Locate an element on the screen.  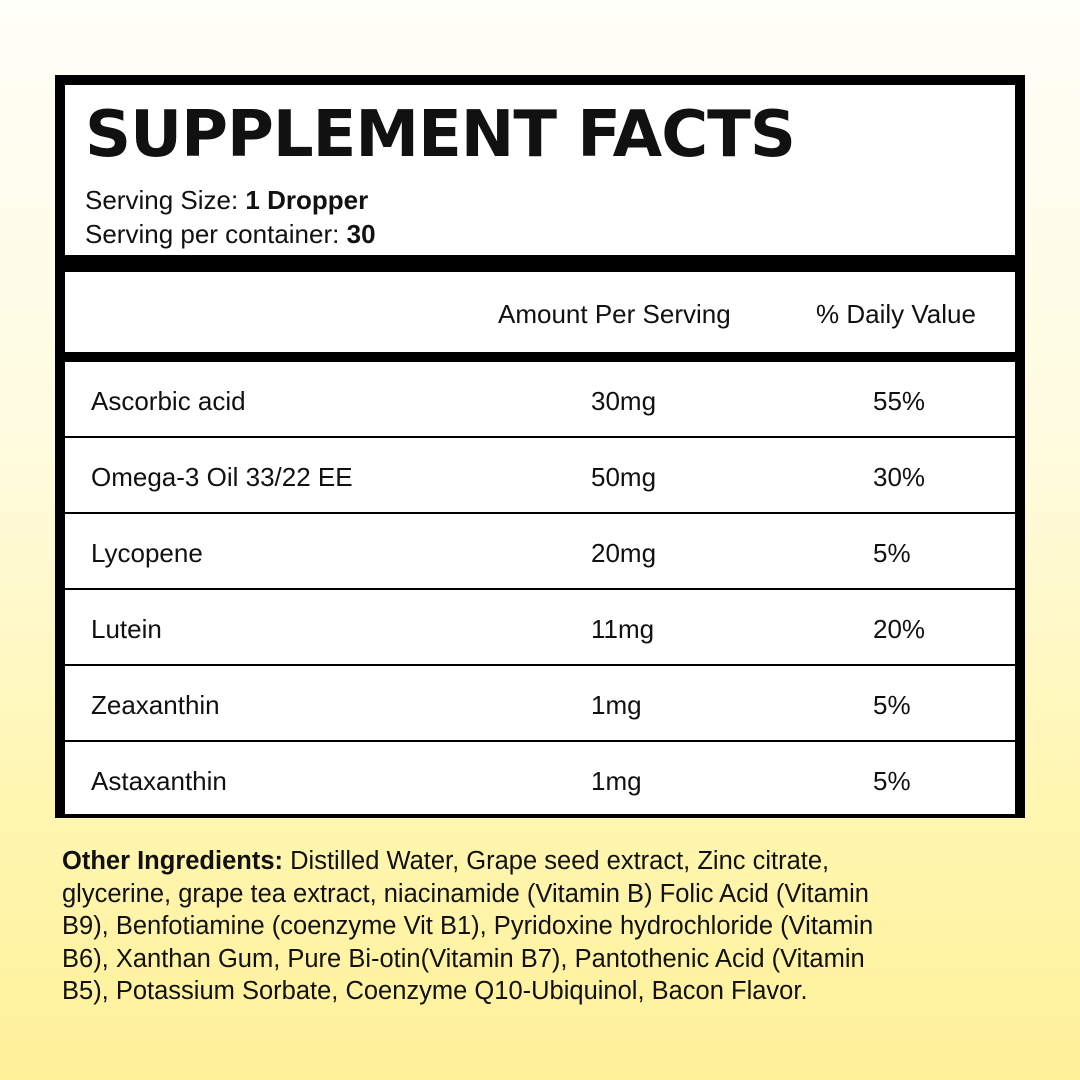
nutrient-daily-value: 20% is located at coordinates (899, 629).